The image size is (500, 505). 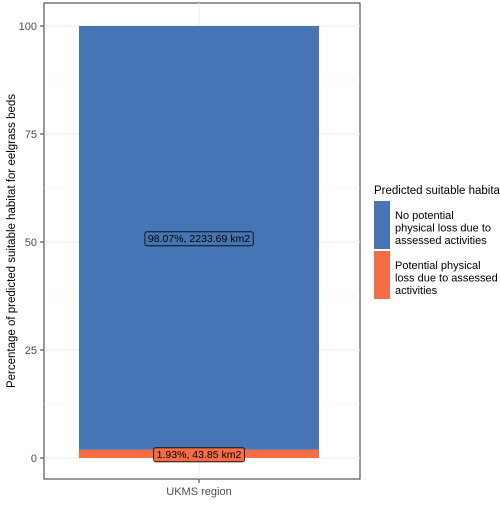 I want to click on data-label-2: 98.07%, 2233.69 km2, so click(x=199, y=239).